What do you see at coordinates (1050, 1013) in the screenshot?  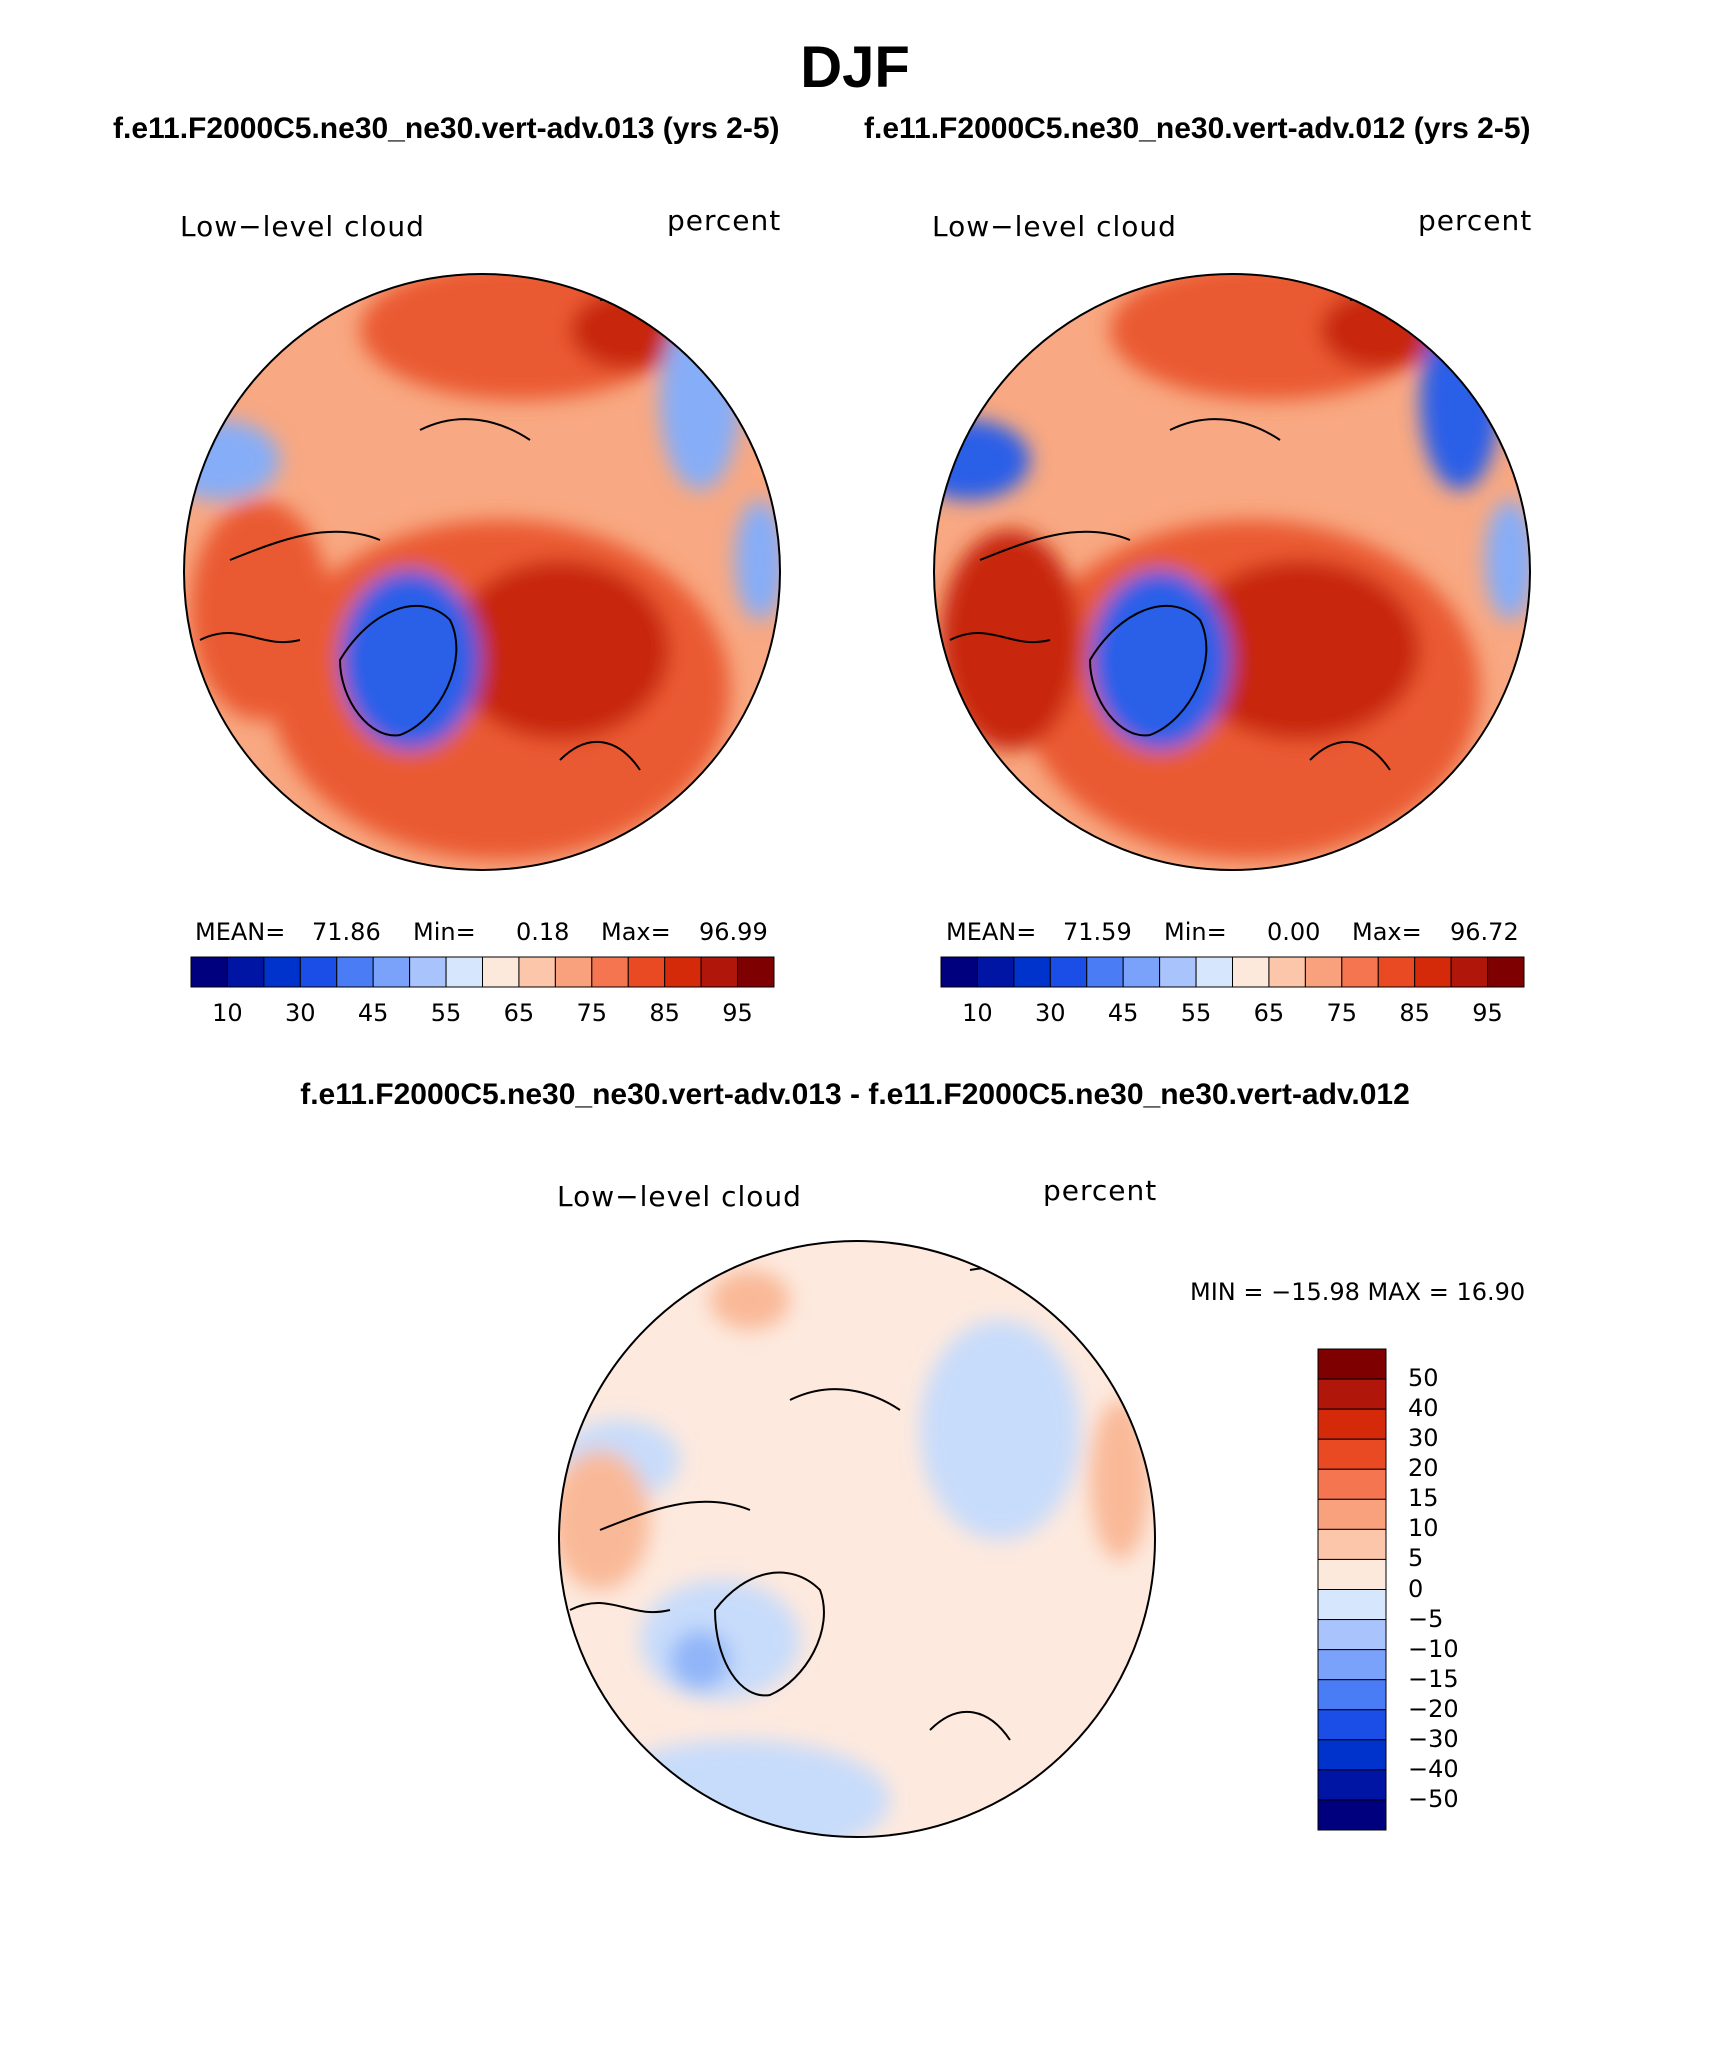 I see `right-colorbar-tick-label: 30` at bounding box center [1050, 1013].